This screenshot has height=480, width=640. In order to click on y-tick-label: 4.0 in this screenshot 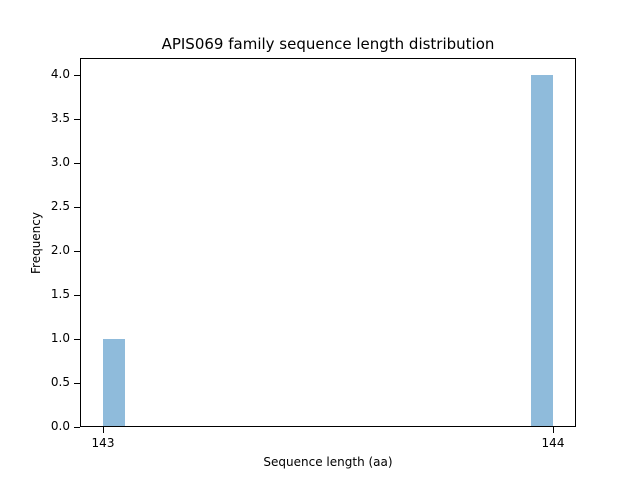, I will do `click(60, 74)`.